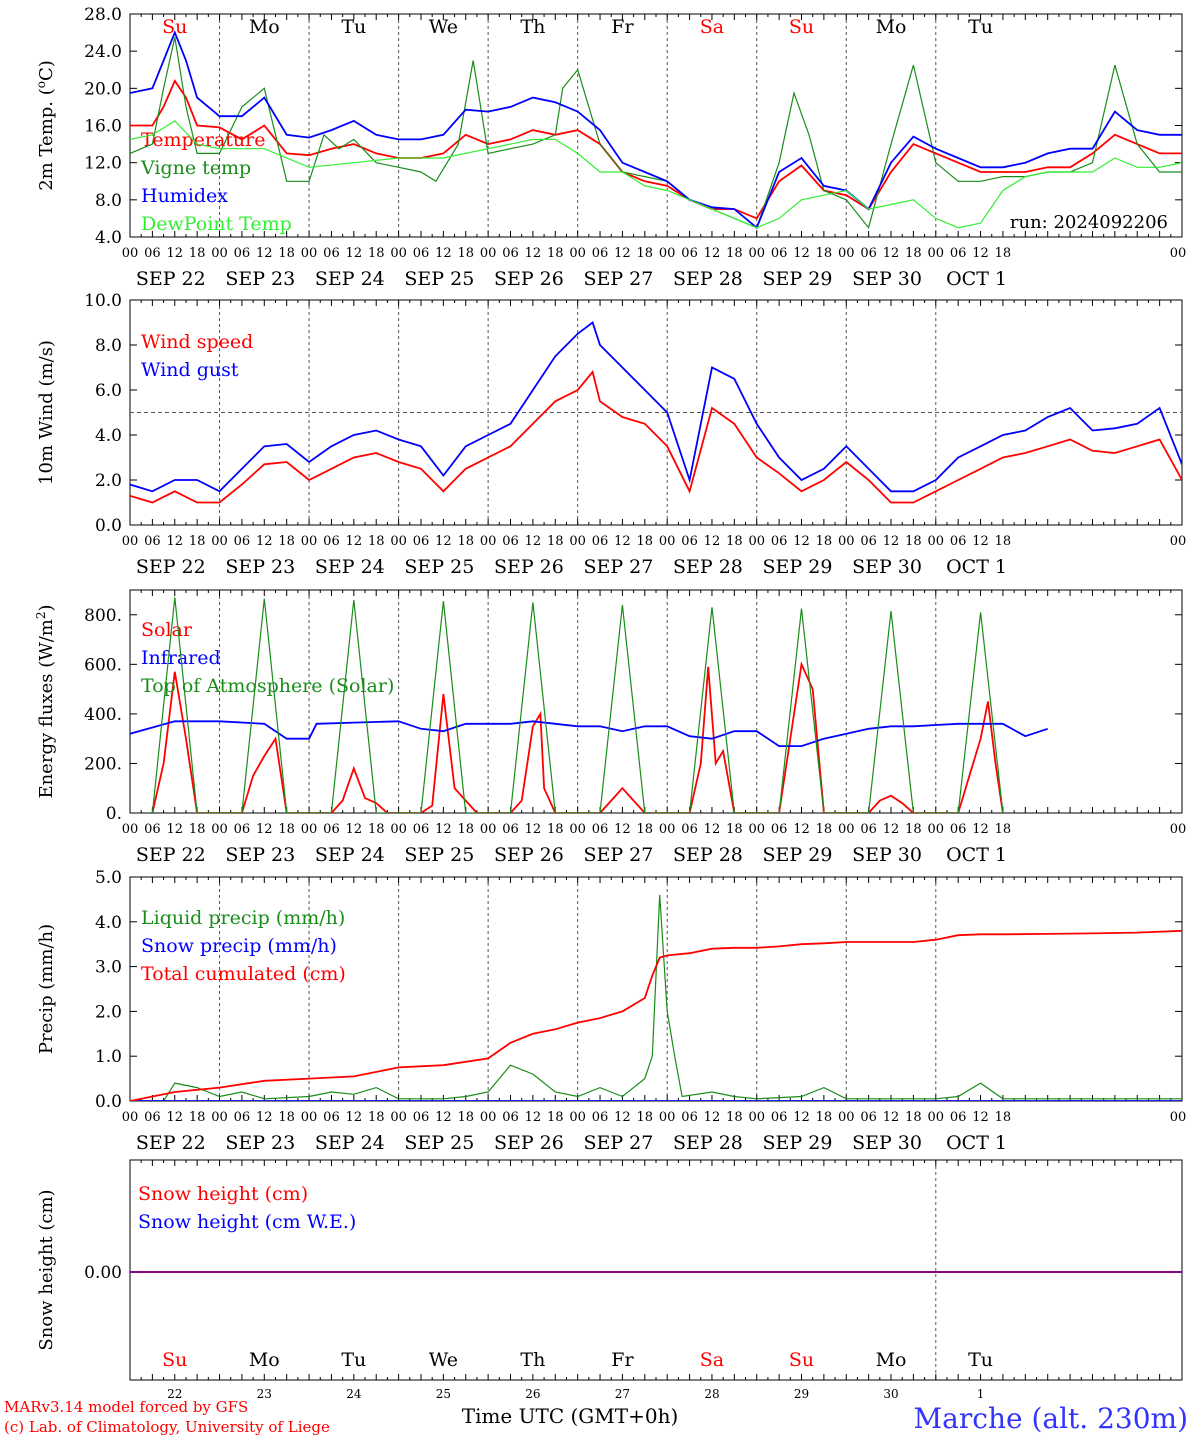 The width and height of the screenshot is (1194, 1440). Describe the element at coordinates (801, 1394) in the screenshot. I see `day-number: 29` at that location.